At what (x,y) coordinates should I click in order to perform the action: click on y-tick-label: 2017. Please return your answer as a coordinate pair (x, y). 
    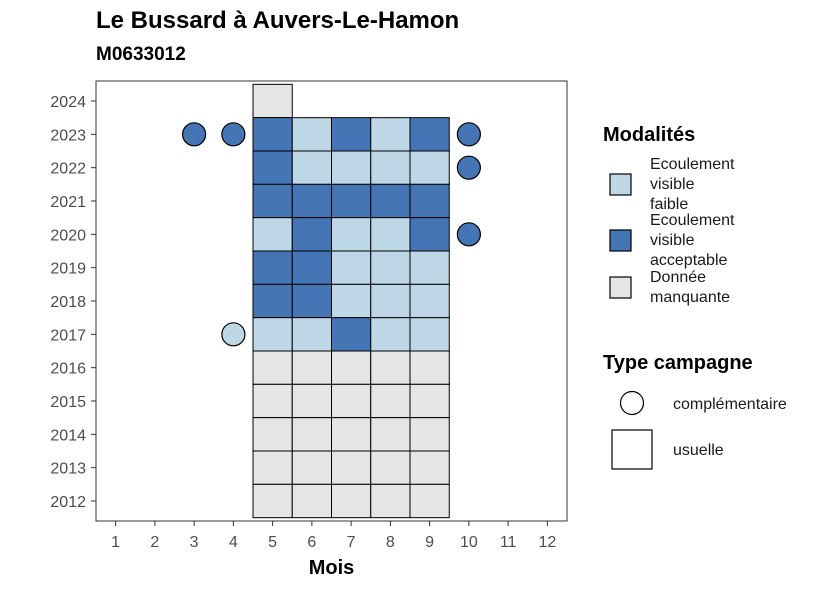
    Looking at the image, I should click on (68, 335).